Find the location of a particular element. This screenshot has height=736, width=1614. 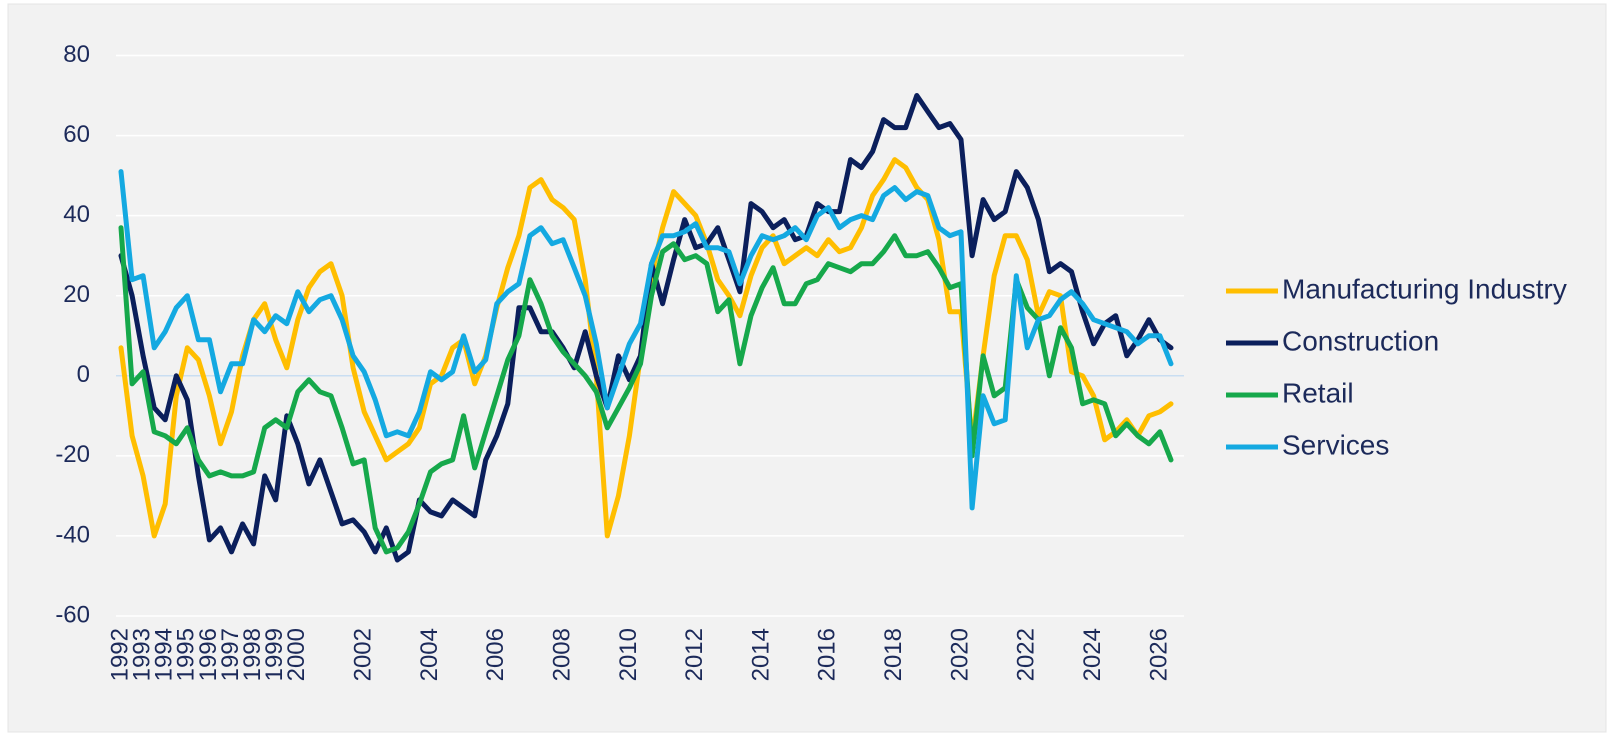

x-tick-label: 2026 is located at coordinates (1158, 654).